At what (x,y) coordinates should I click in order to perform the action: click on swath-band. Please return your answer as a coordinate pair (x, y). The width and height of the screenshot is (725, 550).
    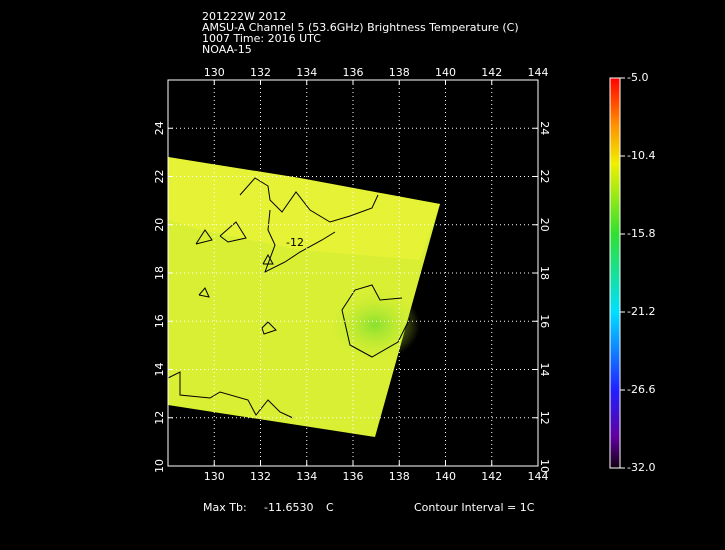
    Looking at the image, I should click on (304, 208).